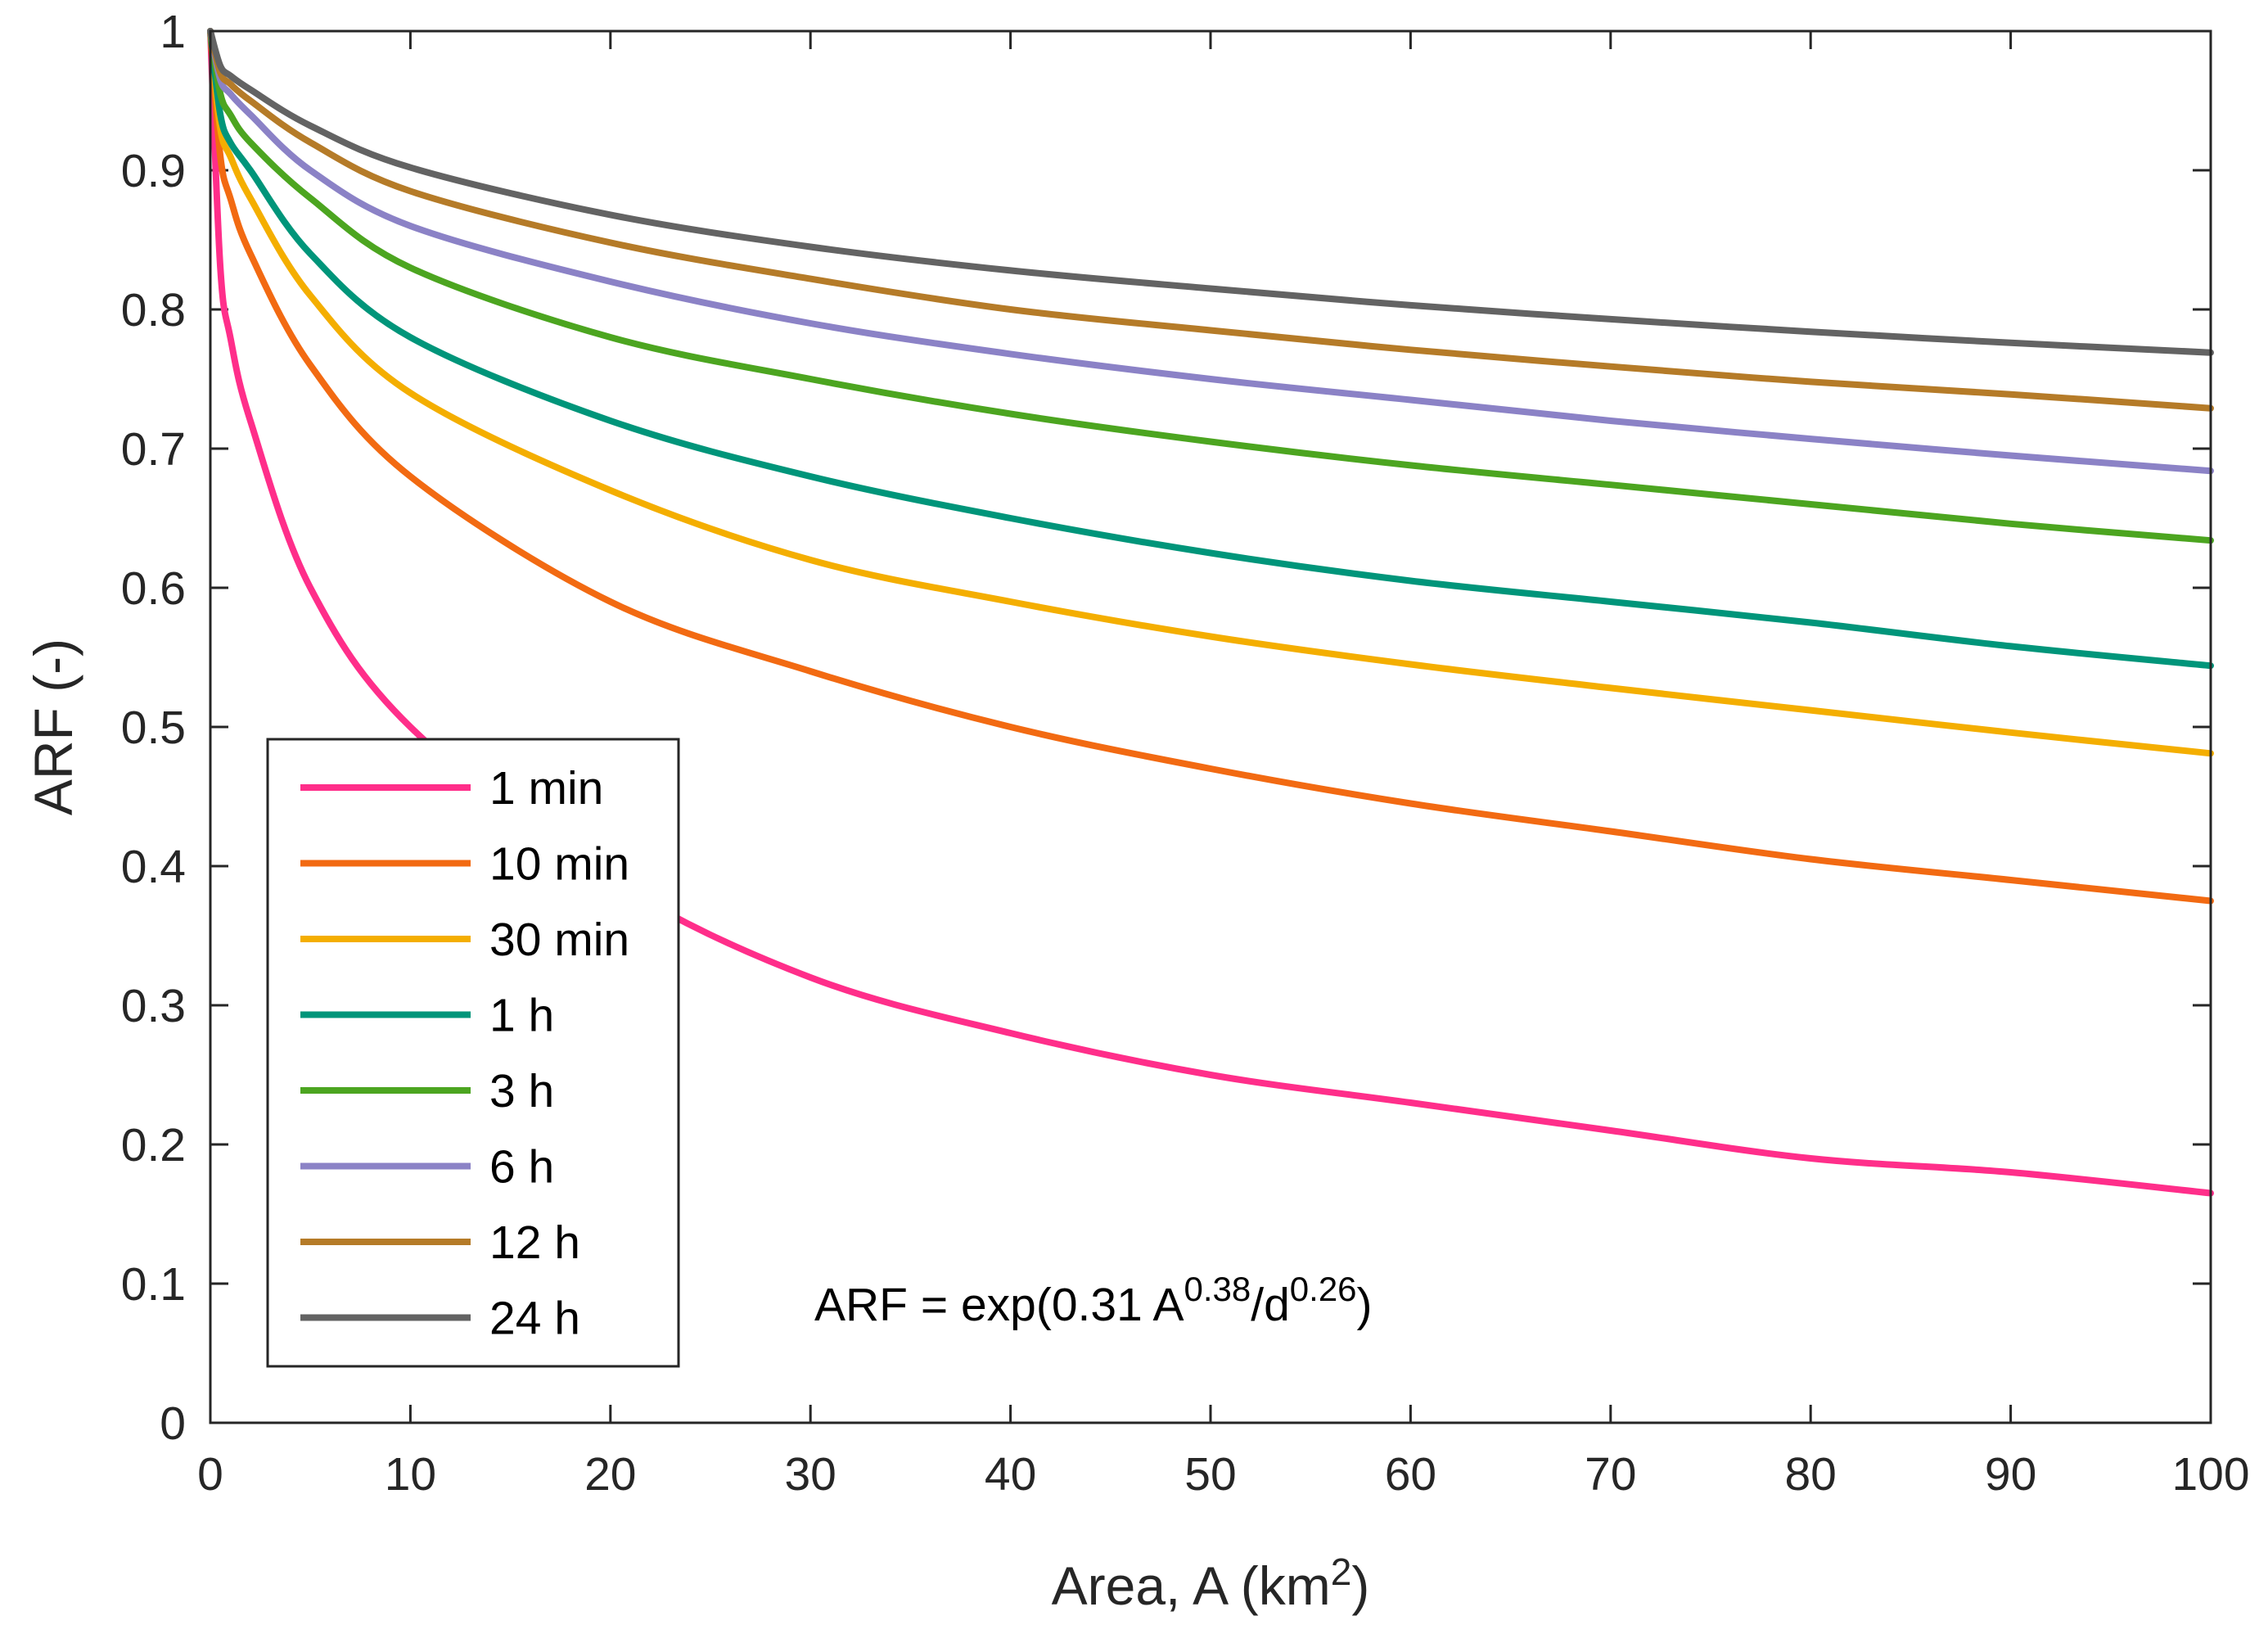 The height and width of the screenshot is (1643, 2268). What do you see at coordinates (1610, 1474) in the screenshot?
I see `x-tick-label: 70` at bounding box center [1610, 1474].